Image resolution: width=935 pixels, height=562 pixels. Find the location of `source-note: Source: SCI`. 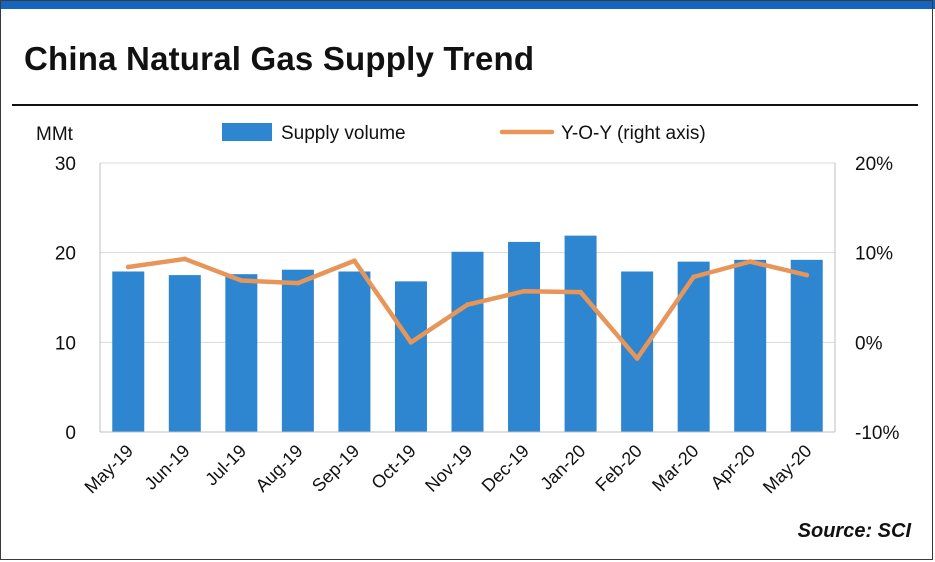

source-note: Source: SCI is located at coordinates (854, 531).